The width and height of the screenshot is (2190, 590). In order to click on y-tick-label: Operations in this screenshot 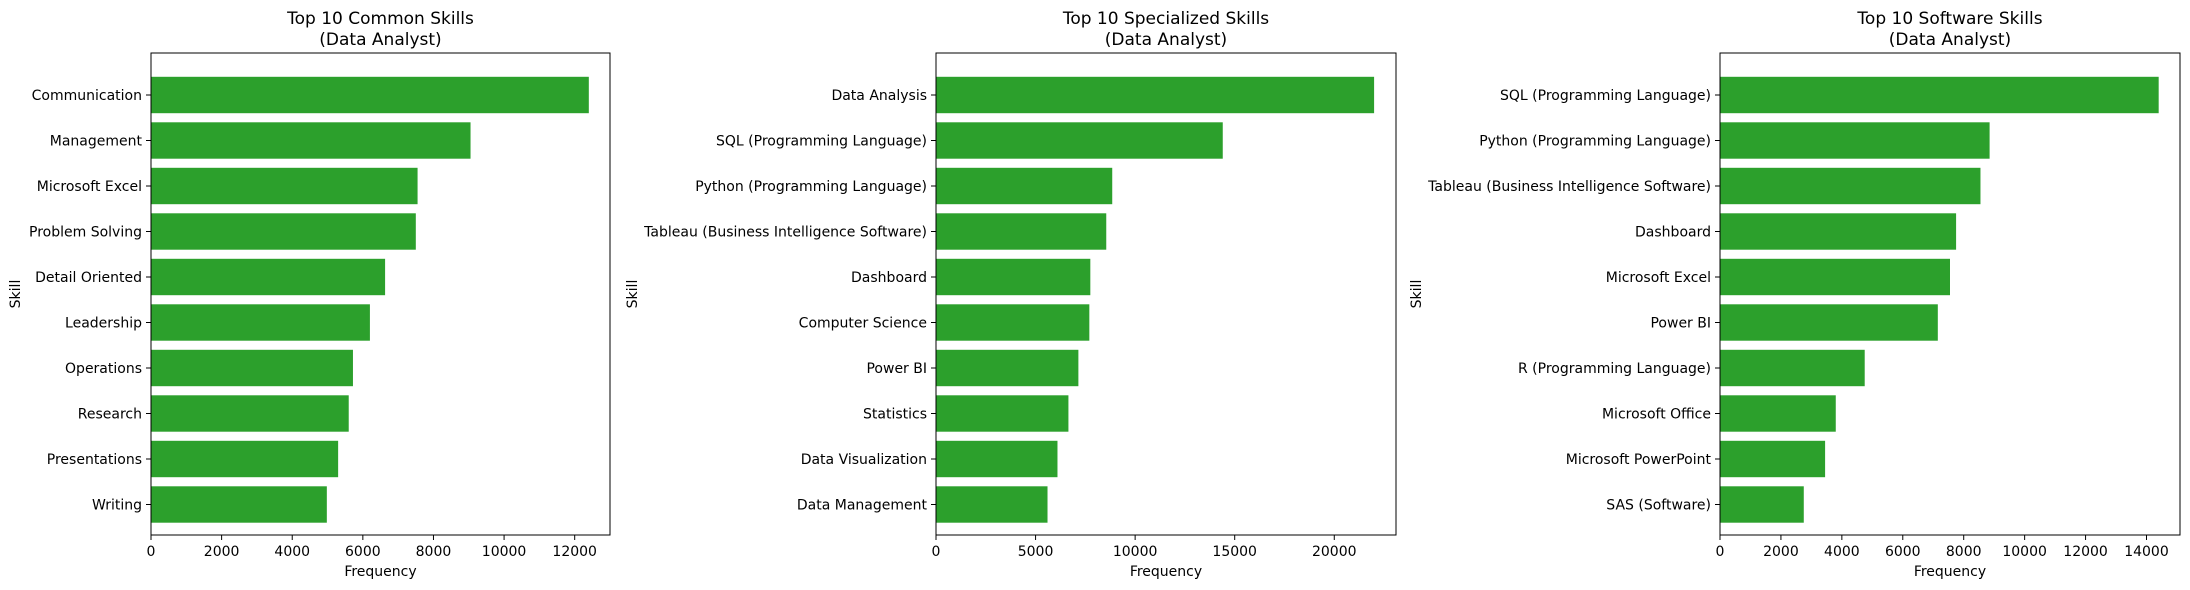, I will do `click(103, 369)`.